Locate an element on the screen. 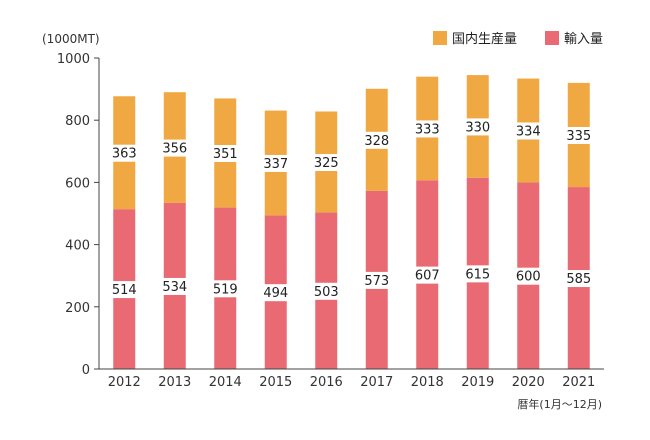  x-tick-label: 2012 is located at coordinates (124, 382).